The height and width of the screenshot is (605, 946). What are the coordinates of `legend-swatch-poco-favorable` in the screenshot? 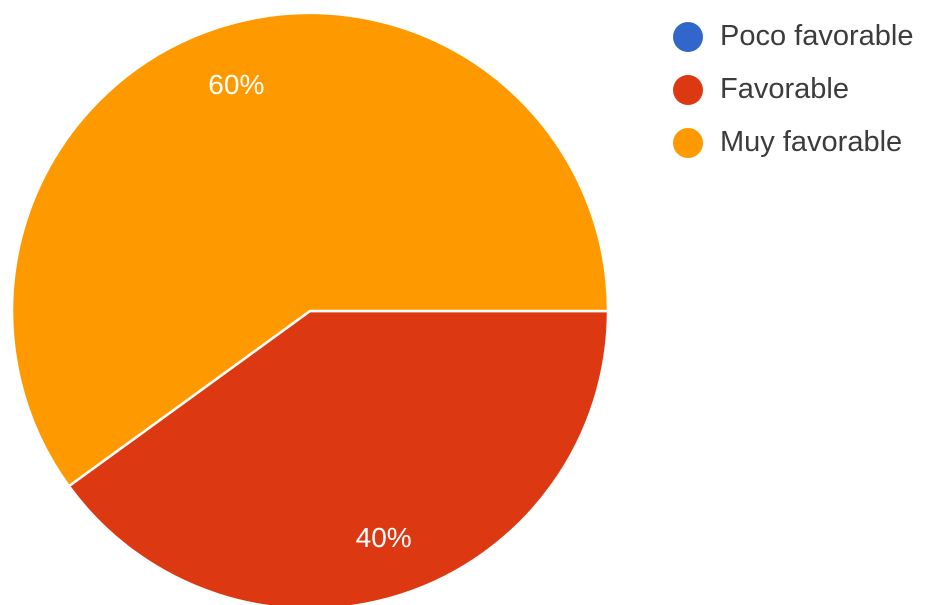 It's located at (688, 36).